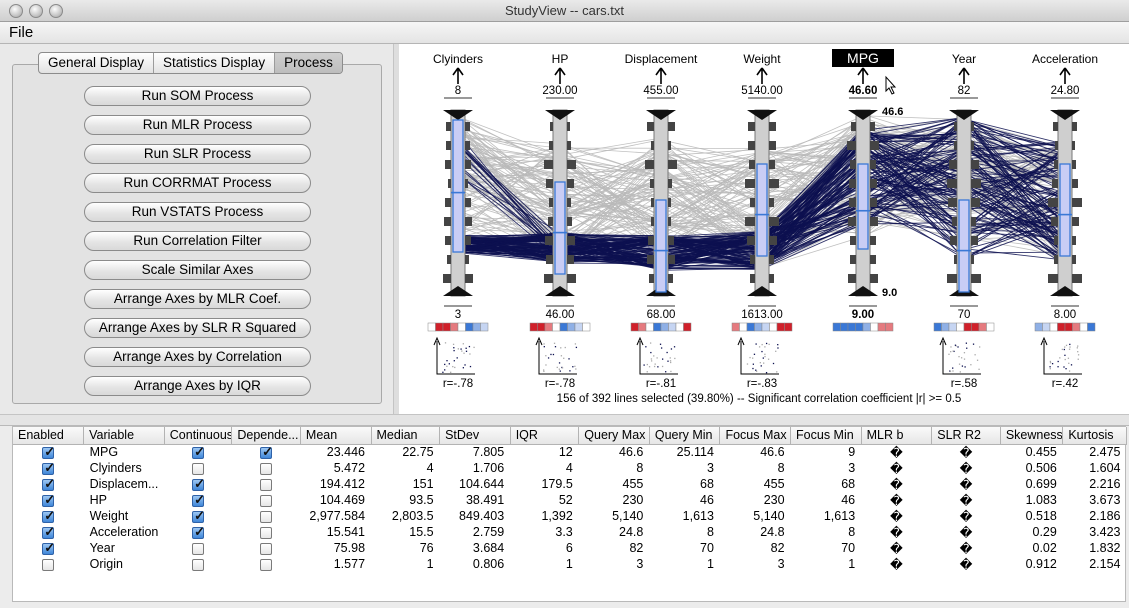  What do you see at coordinates (197, 96) in the screenshot?
I see `run-som-button: Run SOM Process` at bounding box center [197, 96].